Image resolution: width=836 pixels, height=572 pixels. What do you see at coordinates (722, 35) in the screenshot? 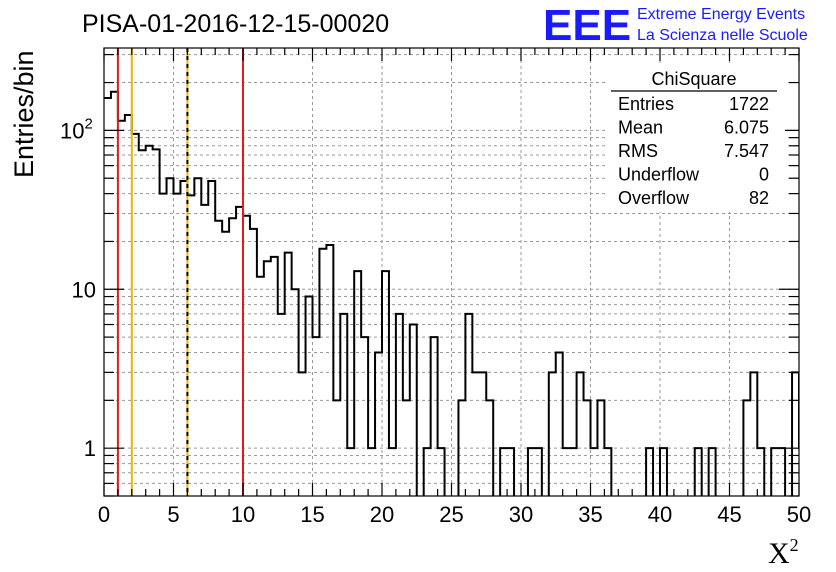
I see `logo-line2: La Scienza nelle Scuole` at bounding box center [722, 35].